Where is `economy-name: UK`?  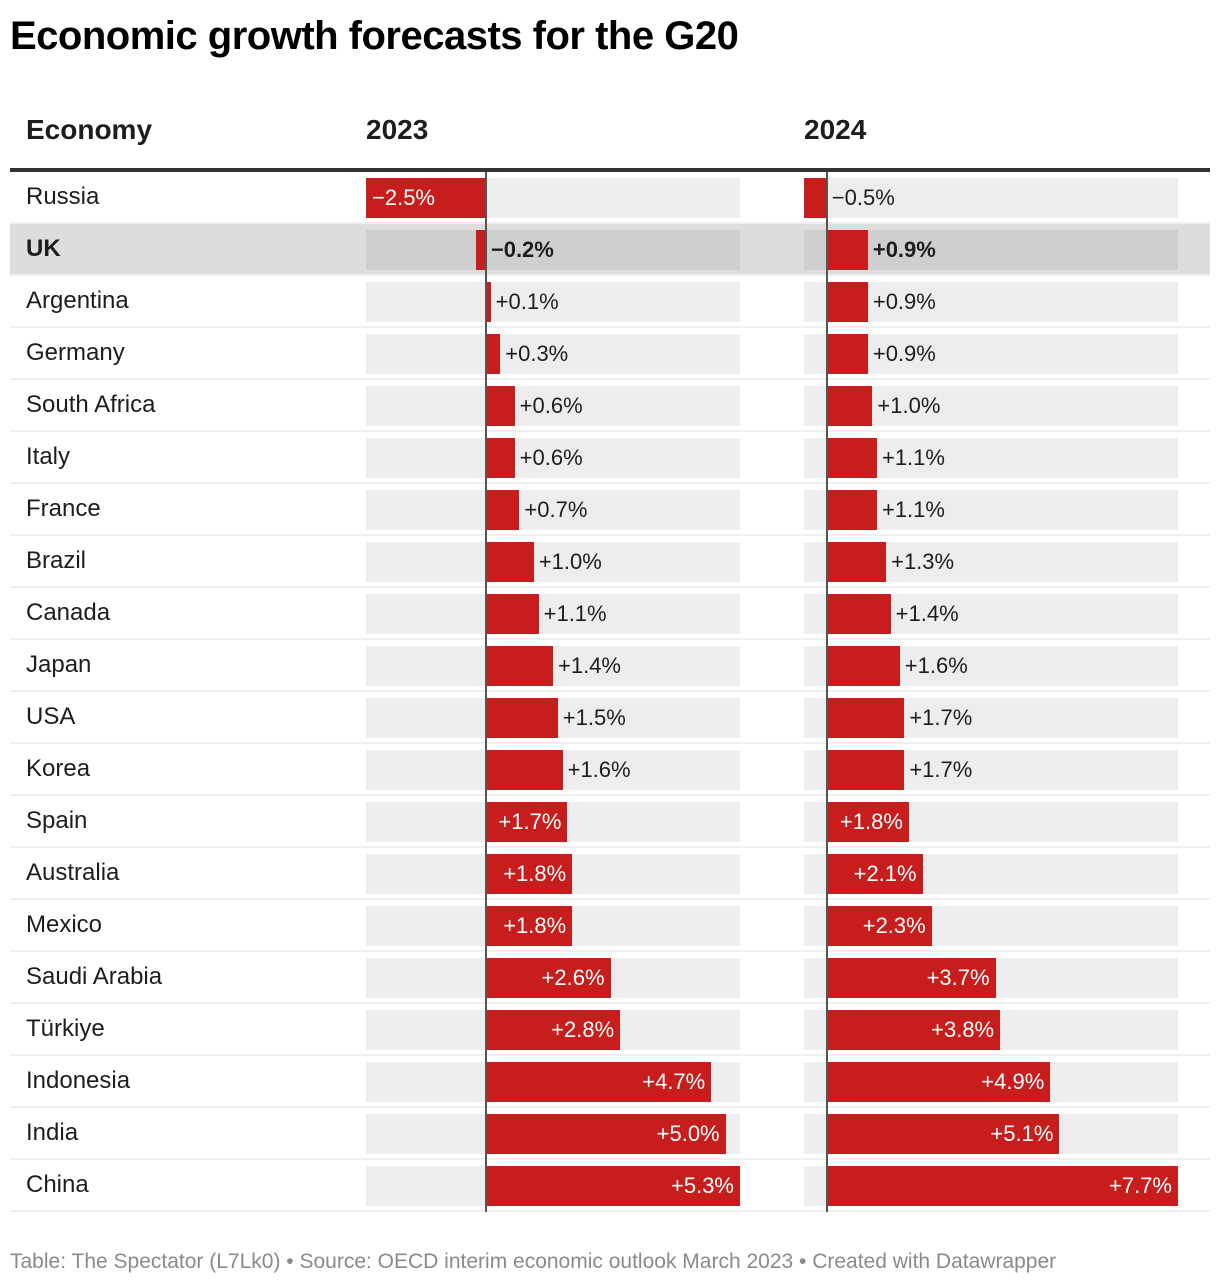
economy-name: UK is located at coordinates (43, 248).